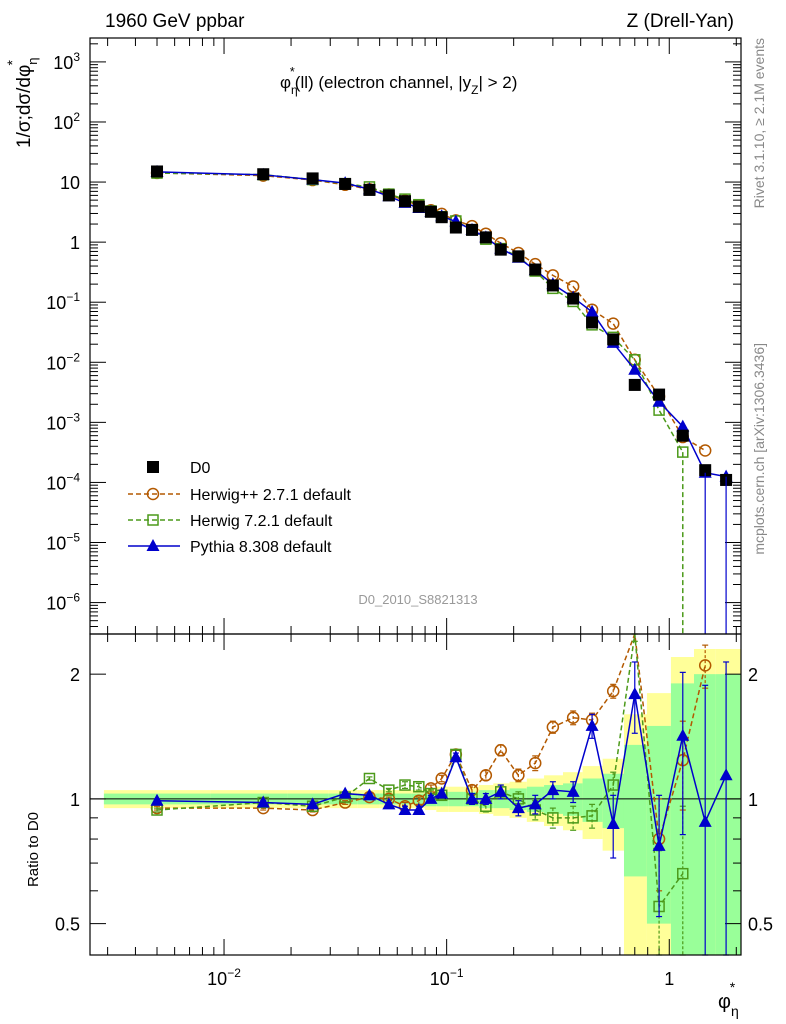 Image resolution: width=786 pixels, height=1024 pixels. I want to click on rivet-label: Rivet 3.1.10, ≥ 2.1M events, so click(759, 123).